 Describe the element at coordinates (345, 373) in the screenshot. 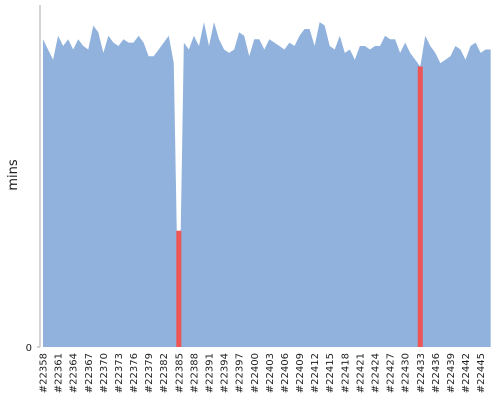

I see `x-tick-label: #22418` at that location.